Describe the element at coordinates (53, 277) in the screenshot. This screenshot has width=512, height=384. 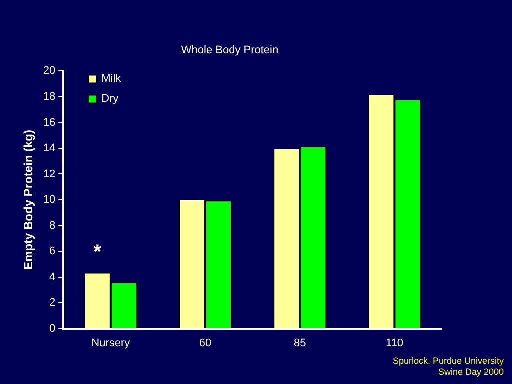
I see `y-tick-label: 4` at that location.